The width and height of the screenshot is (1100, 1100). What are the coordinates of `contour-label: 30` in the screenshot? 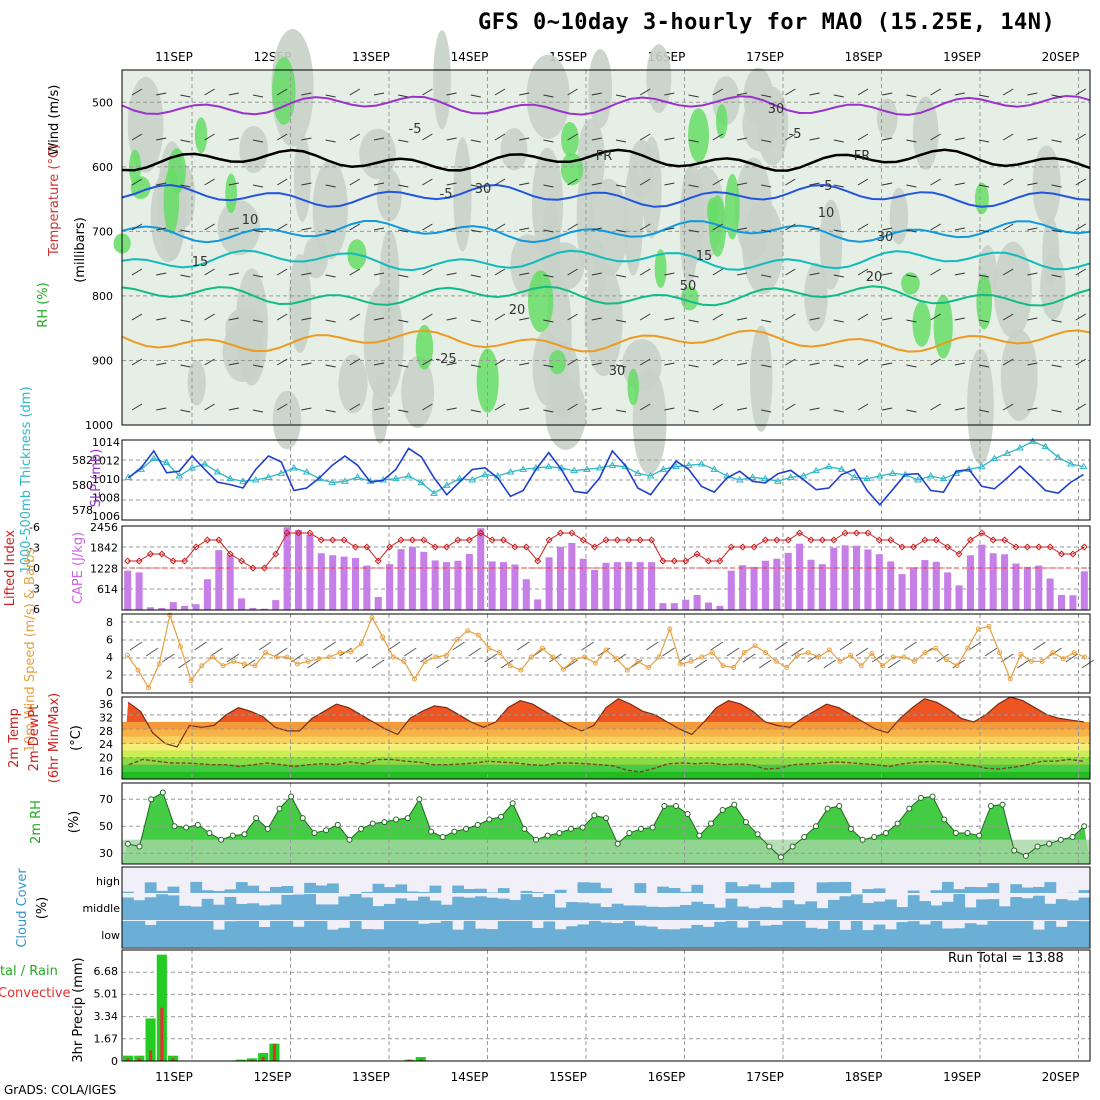 It's located at (483, 189).